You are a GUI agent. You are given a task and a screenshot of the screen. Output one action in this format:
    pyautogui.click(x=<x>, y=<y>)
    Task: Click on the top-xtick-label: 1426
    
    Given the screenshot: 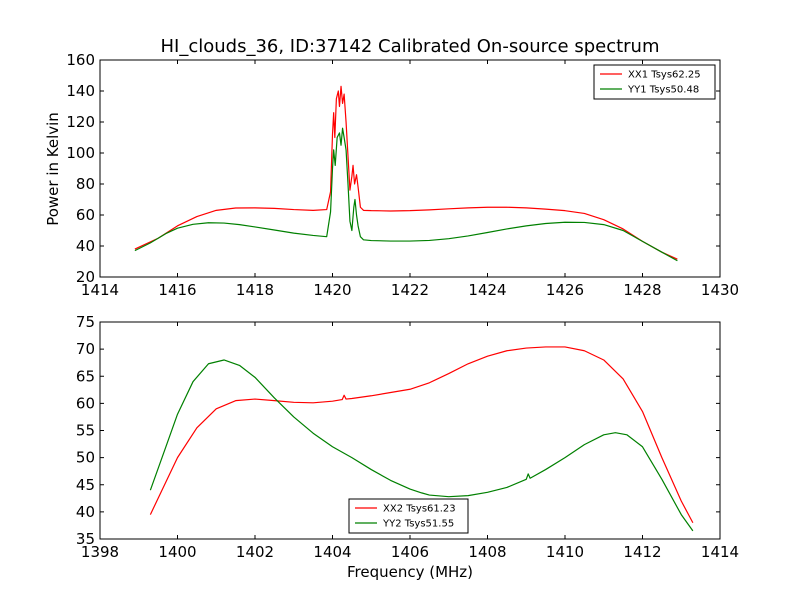 What is the action you would take?
    pyautogui.click(x=565, y=290)
    